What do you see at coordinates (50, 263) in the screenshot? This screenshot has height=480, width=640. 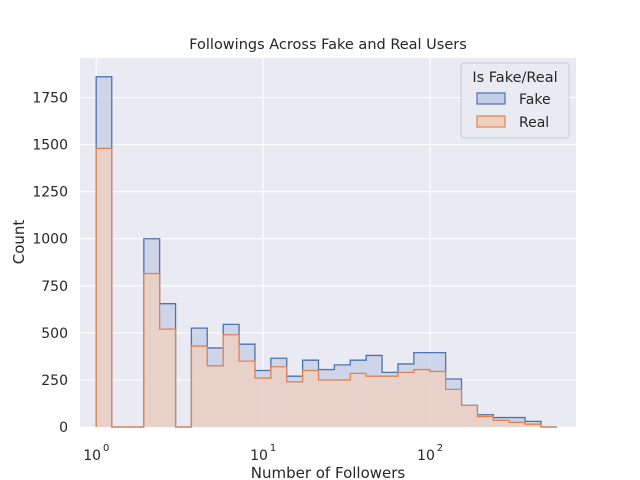 I see `y-axis-ticks: 0 250 500 750 1000 1250 1500 1750` at bounding box center [50, 263].